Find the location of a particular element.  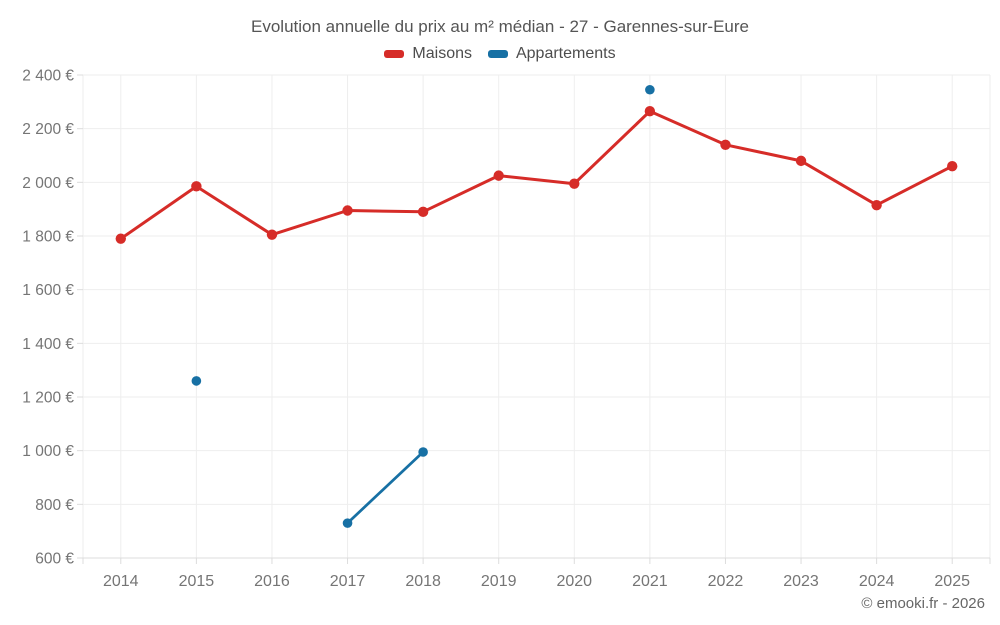

y-tick-label: 1 800 € is located at coordinates (48, 237).